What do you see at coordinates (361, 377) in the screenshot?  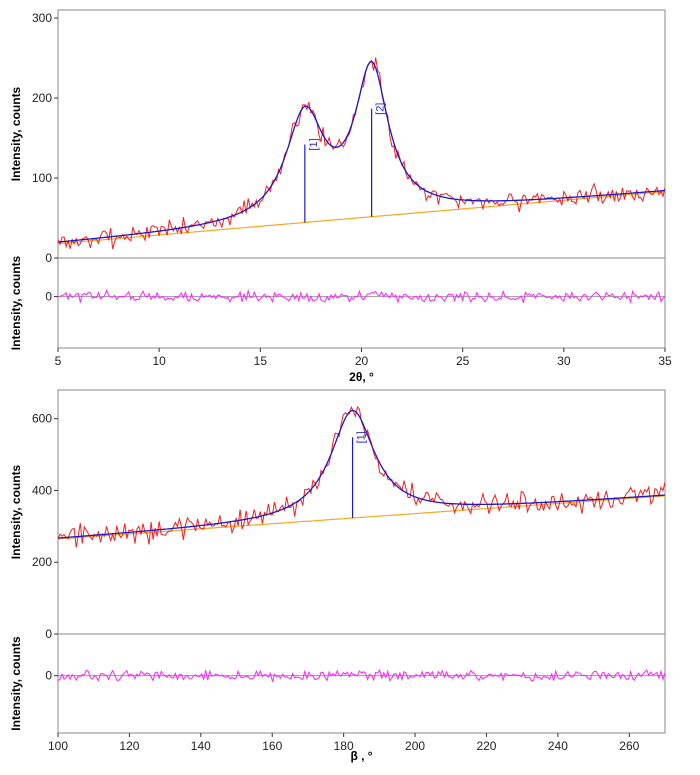 I see `x-axis-label: 2θ, °` at bounding box center [361, 377].